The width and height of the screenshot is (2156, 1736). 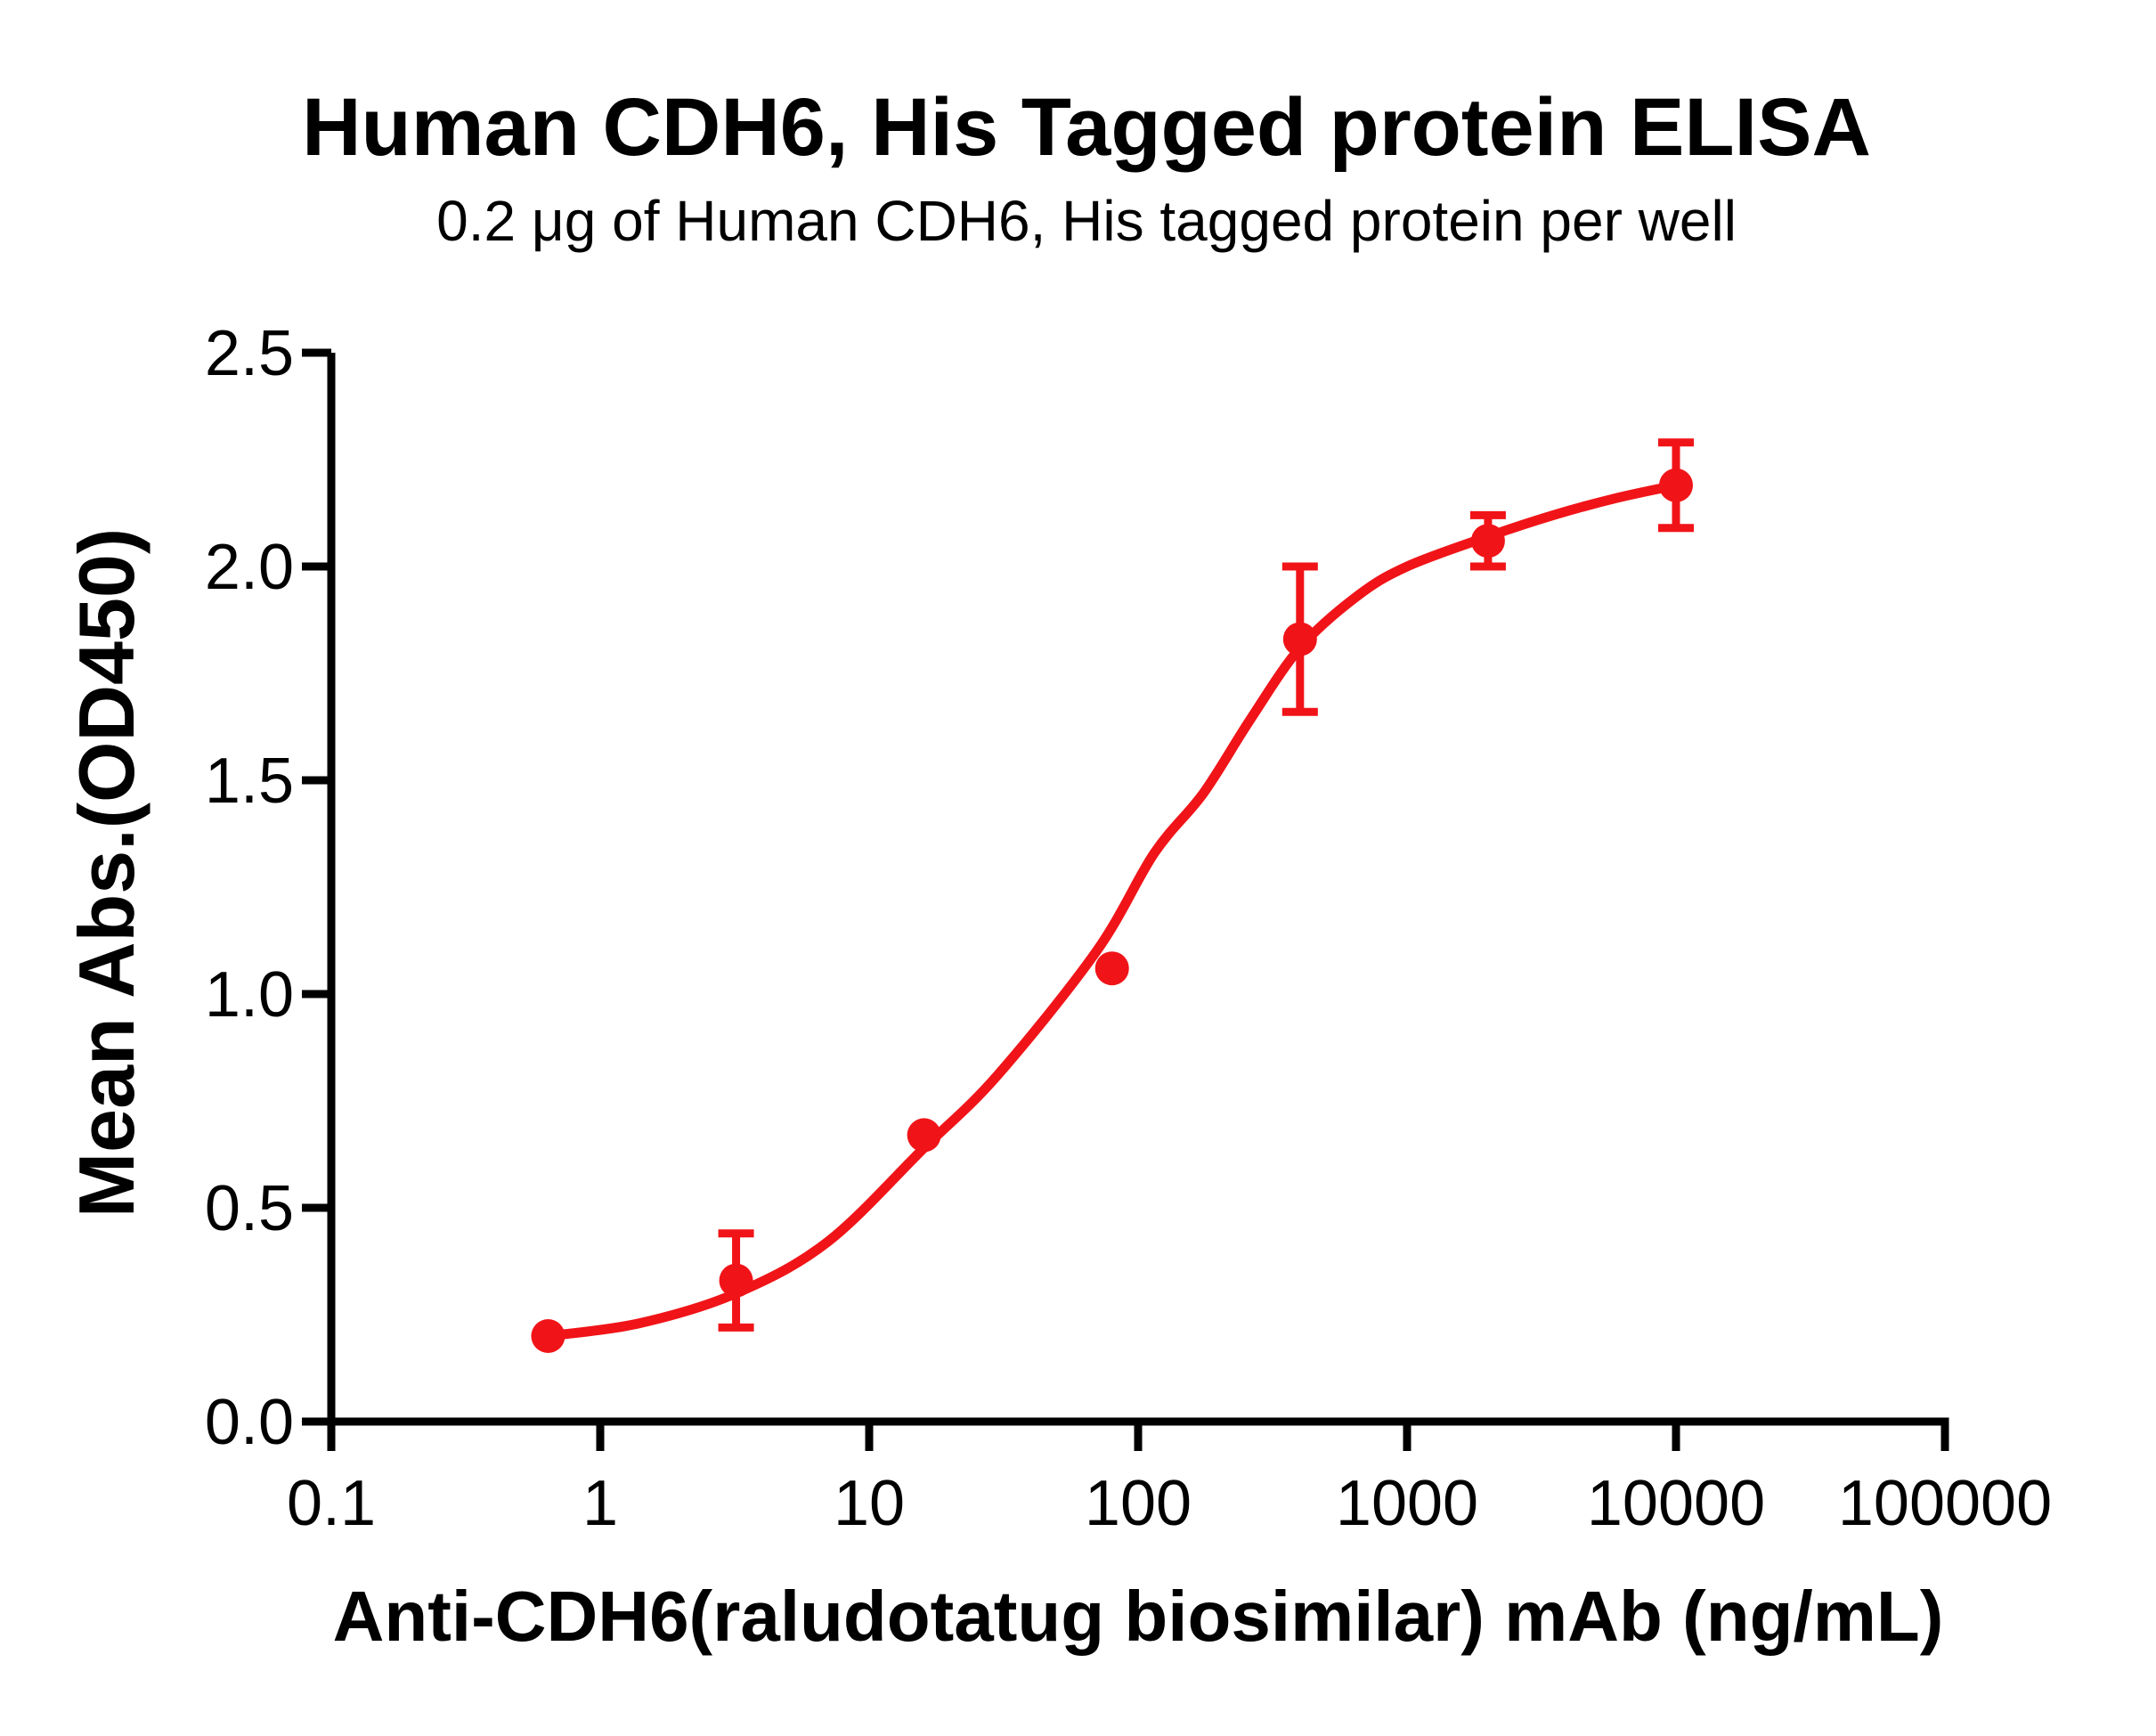 I want to click on x-tick-label: 0.1, so click(x=331, y=1504).